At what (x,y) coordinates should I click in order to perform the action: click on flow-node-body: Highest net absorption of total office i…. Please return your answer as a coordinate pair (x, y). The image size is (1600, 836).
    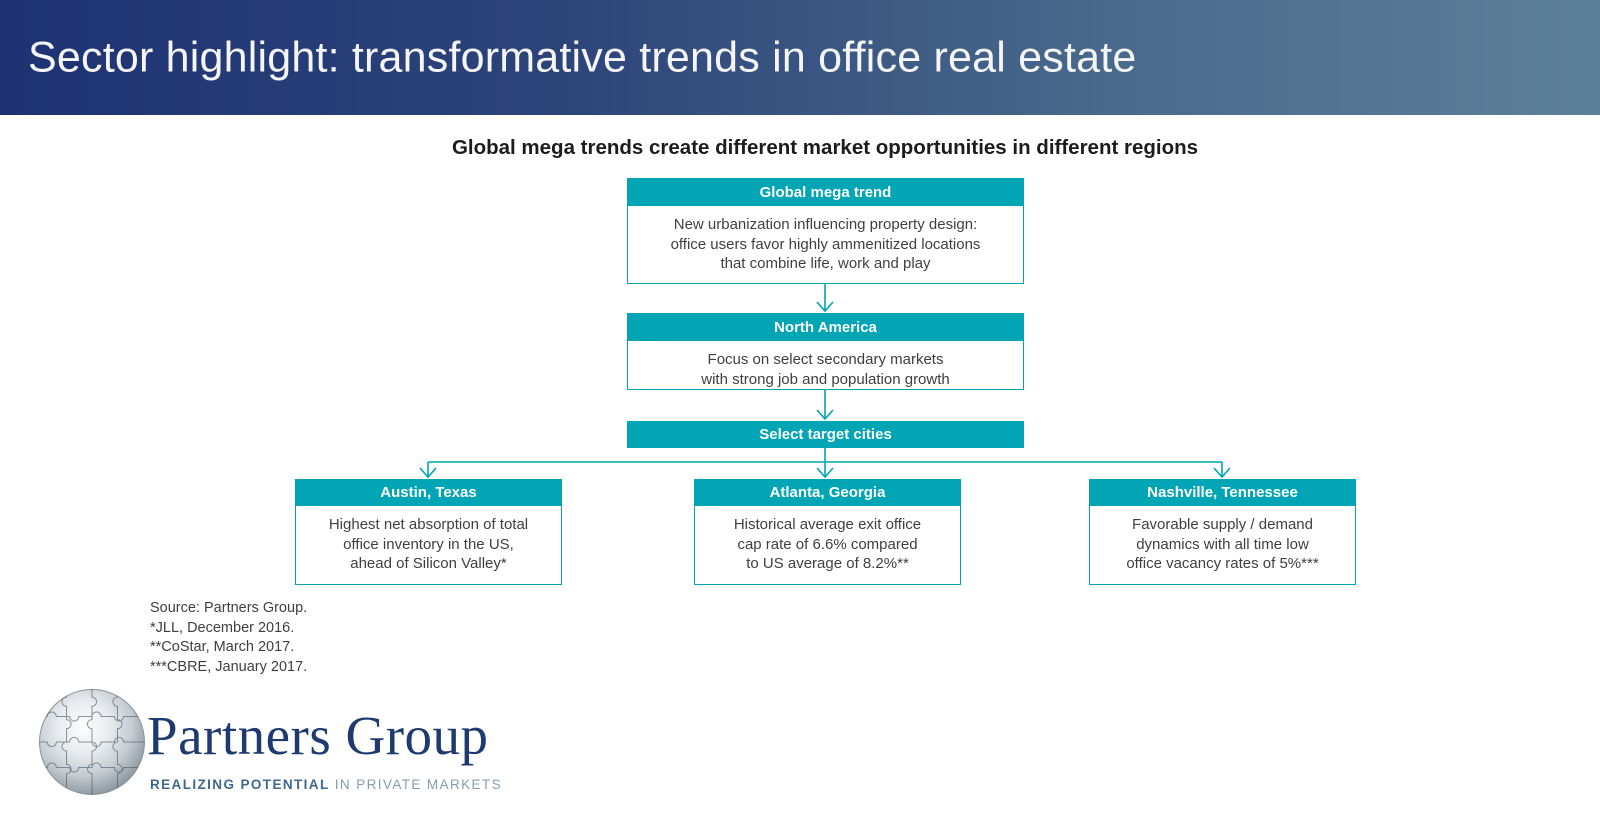
    Looking at the image, I should click on (428, 544).